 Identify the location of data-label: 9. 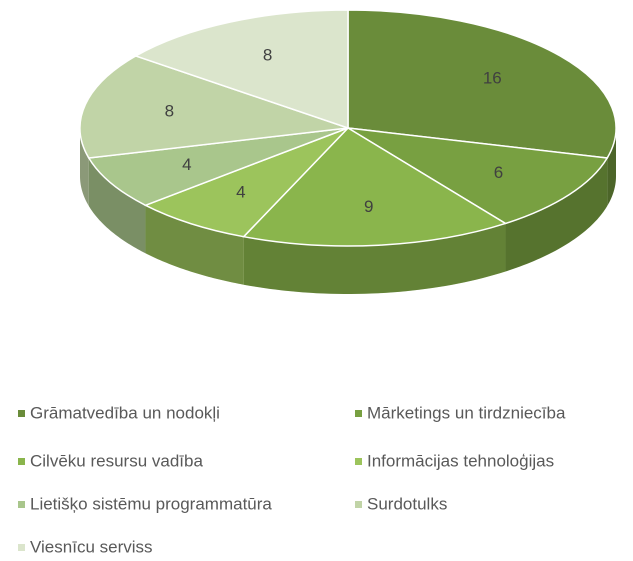
(368, 206).